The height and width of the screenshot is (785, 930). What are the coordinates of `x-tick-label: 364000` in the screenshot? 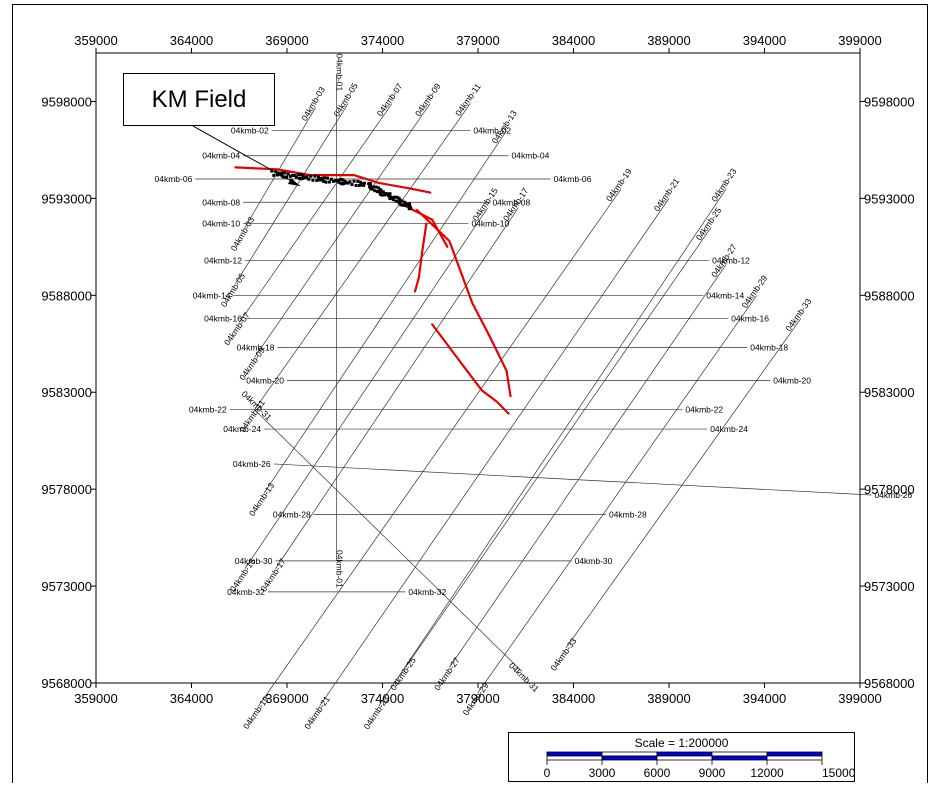 It's located at (191, 40).